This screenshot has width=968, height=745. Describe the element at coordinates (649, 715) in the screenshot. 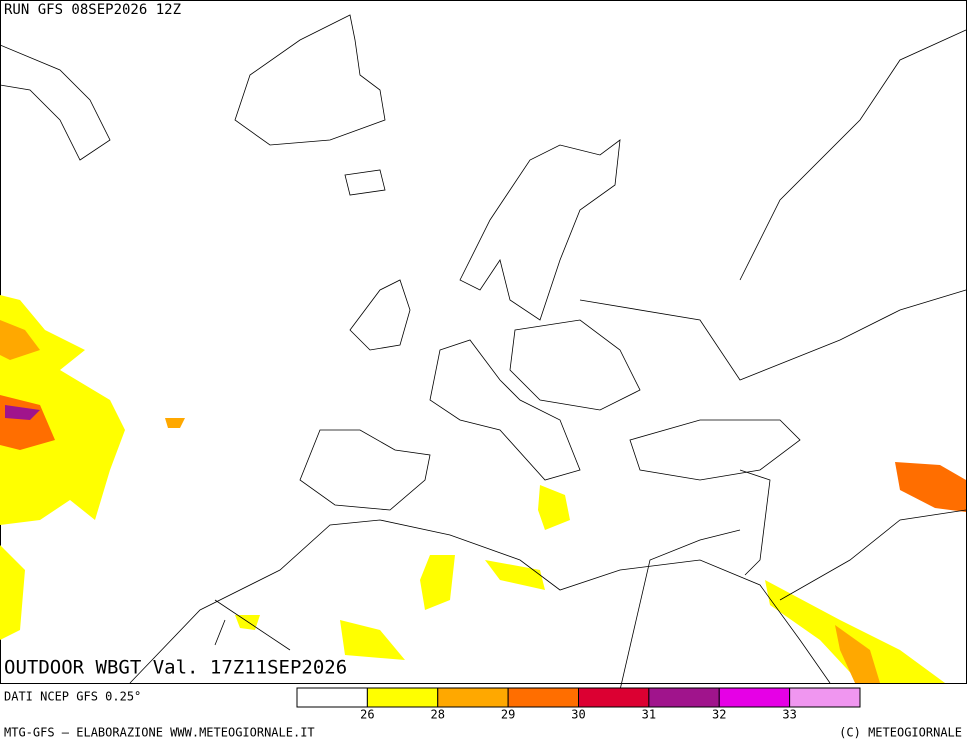

I see `scale-label: 31` at that location.